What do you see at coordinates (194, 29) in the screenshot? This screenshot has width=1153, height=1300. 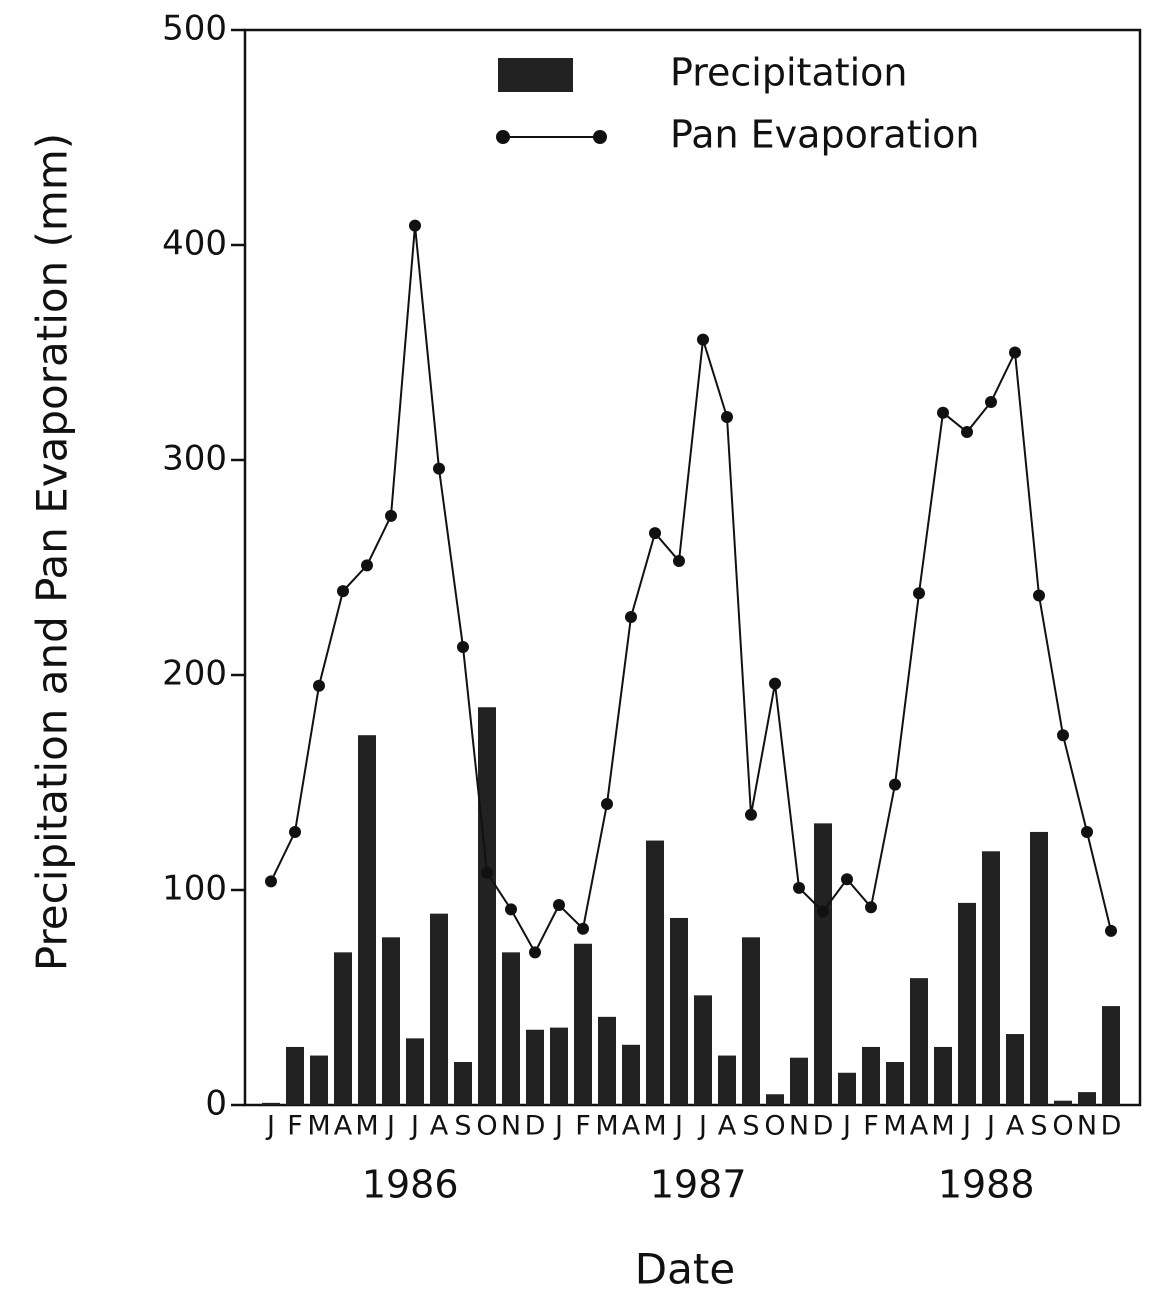 I see `y-tick-label: 500` at bounding box center [194, 29].